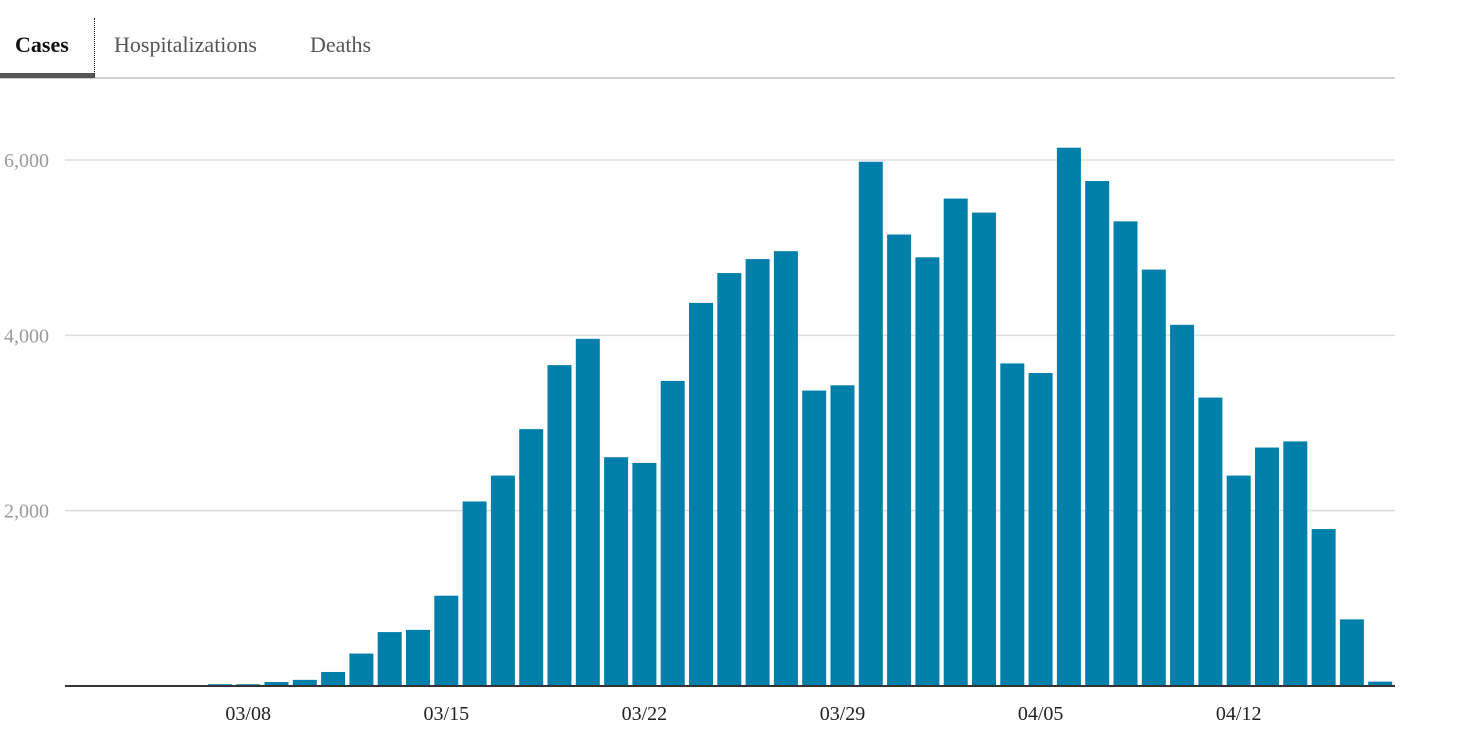 Image resolution: width=1467 pixels, height=745 pixels. What do you see at coordinates (94, 47) in the screenshot?
I see `tab-focus-outline` at bounding box center [94, 47].